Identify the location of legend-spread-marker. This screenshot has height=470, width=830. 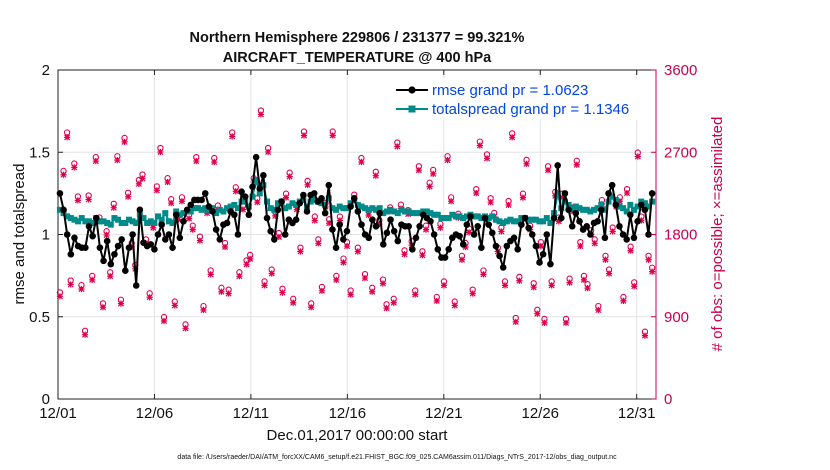
(412, 109).